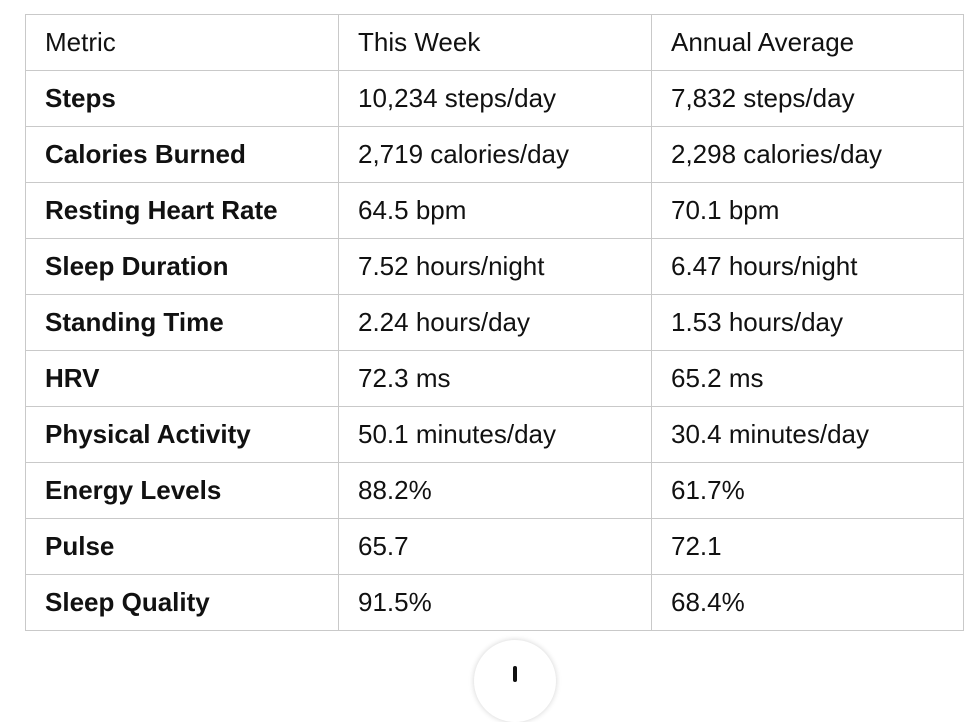  I want to click on this-week-value: 65.7, so click(495, 546).